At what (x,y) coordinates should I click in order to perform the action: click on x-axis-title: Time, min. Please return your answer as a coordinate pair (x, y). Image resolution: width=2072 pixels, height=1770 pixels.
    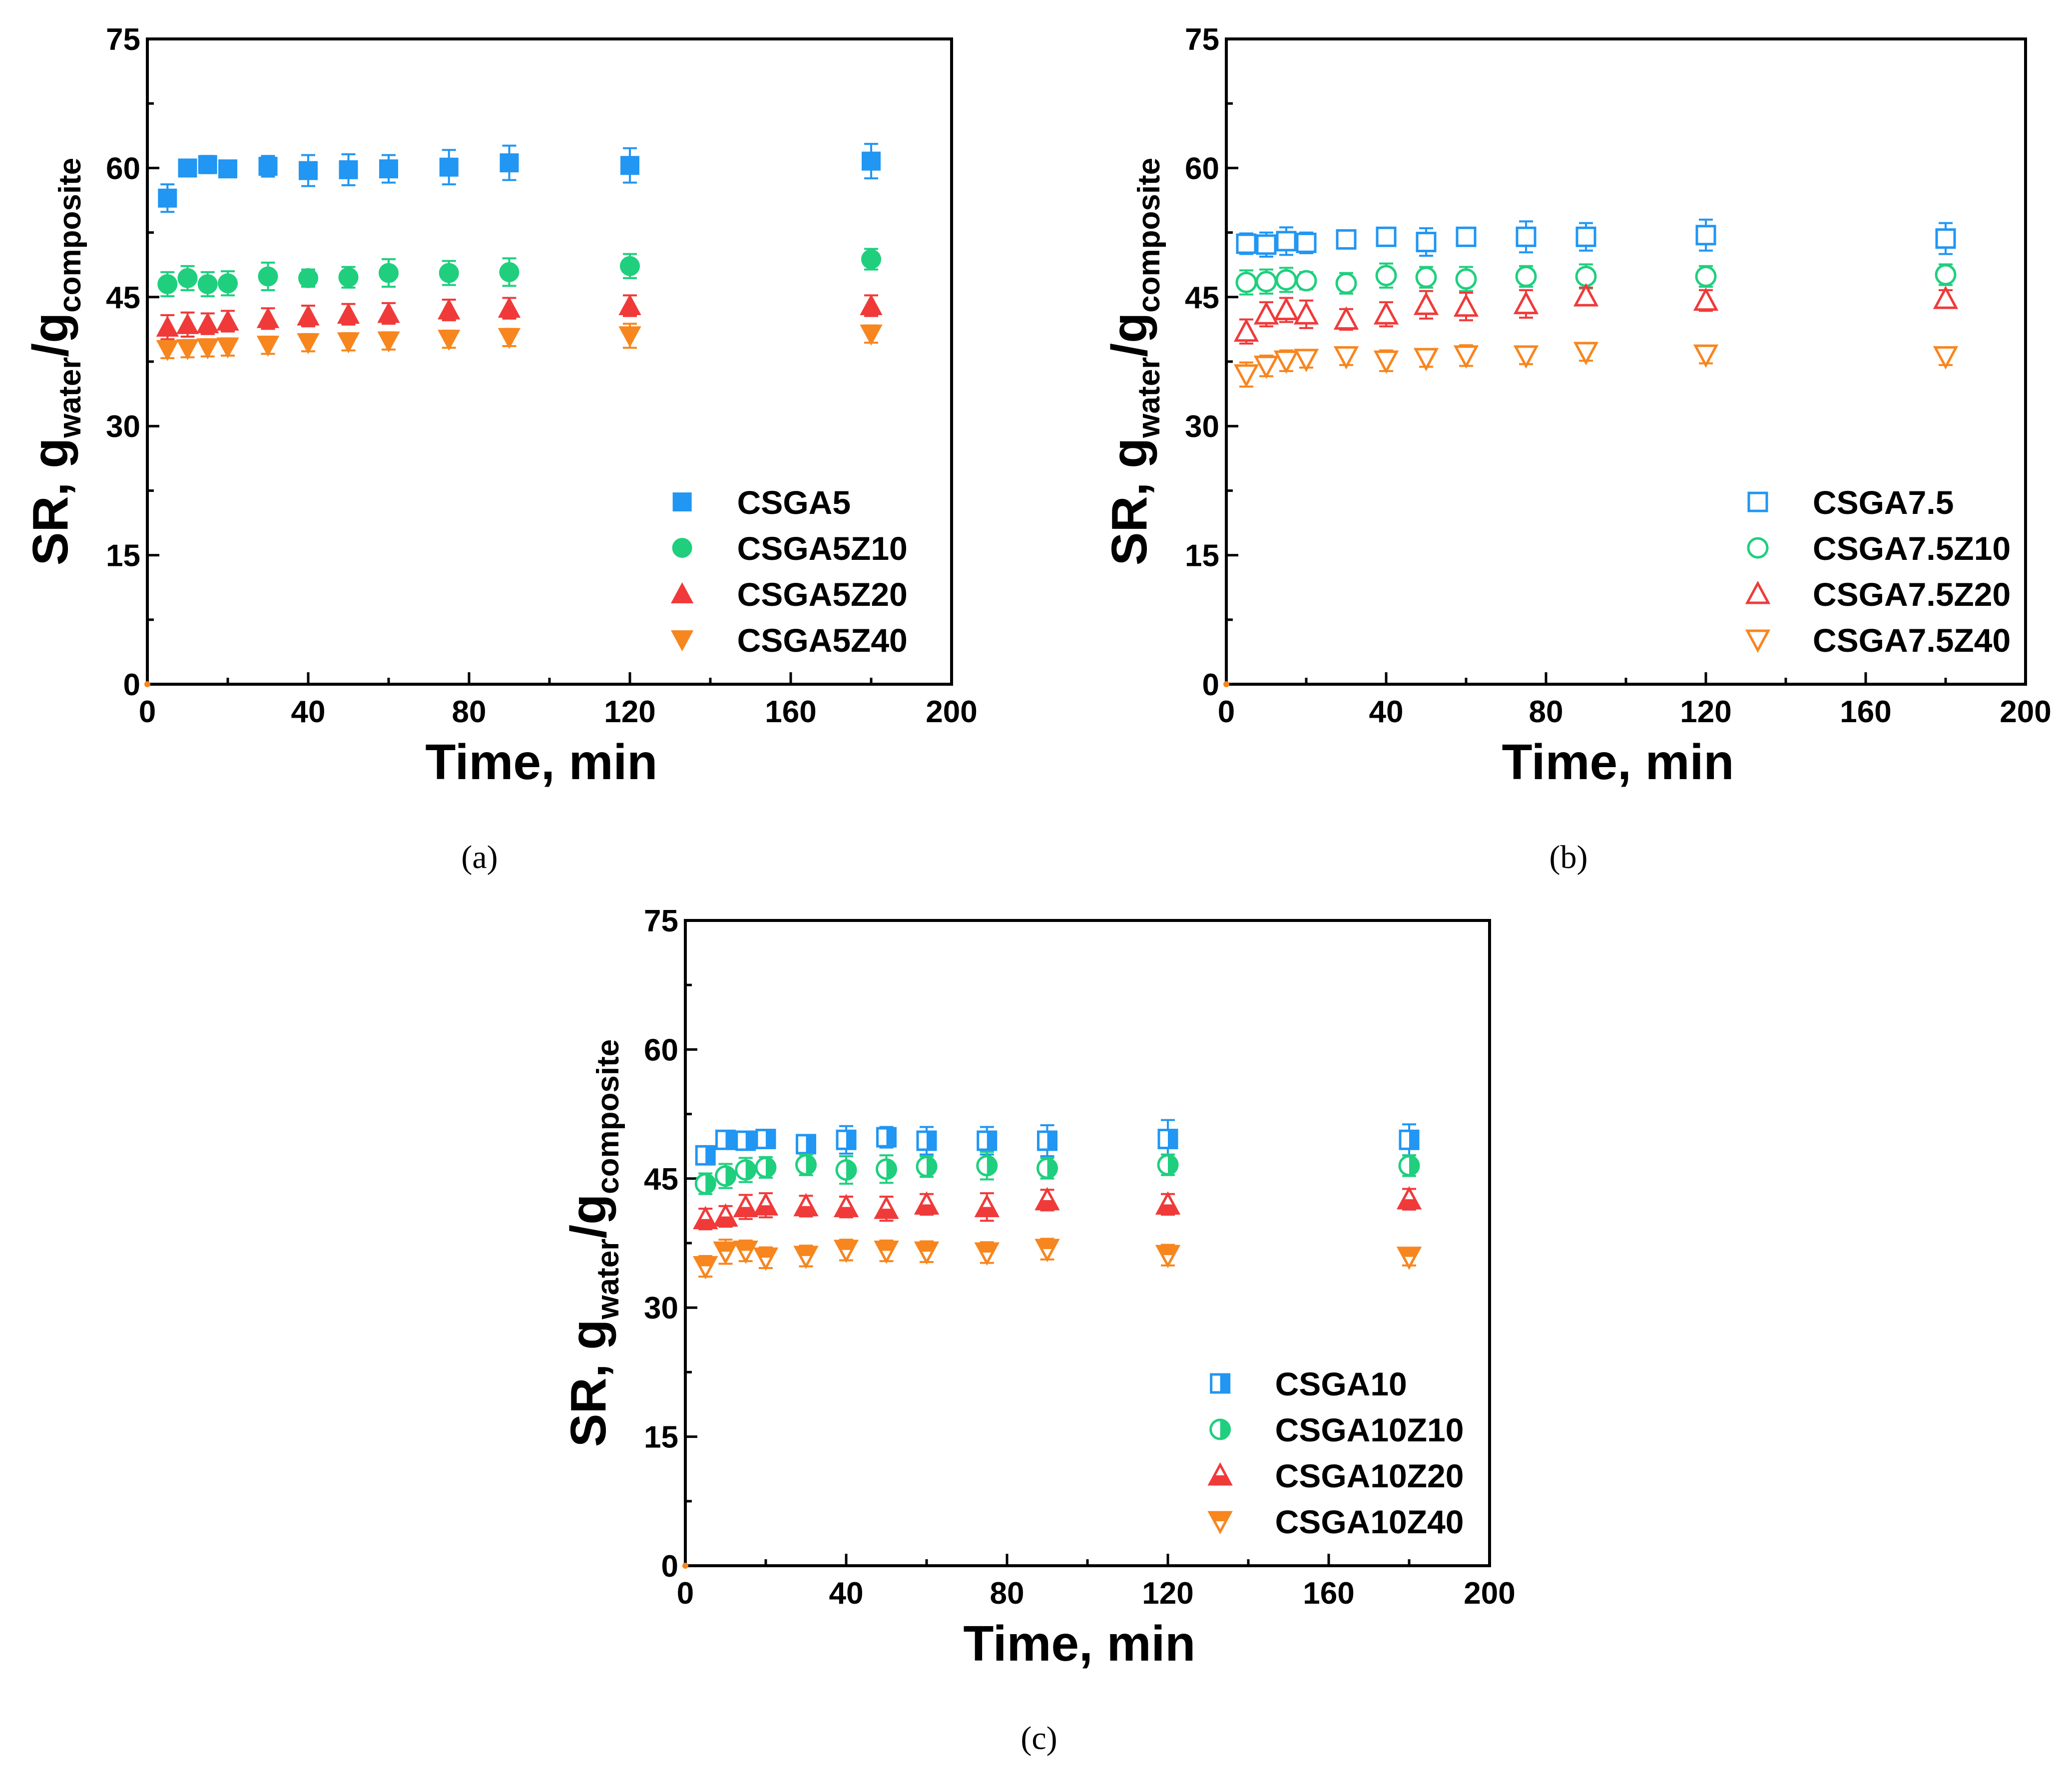
    Looking at the image, I should click on (541, 762).